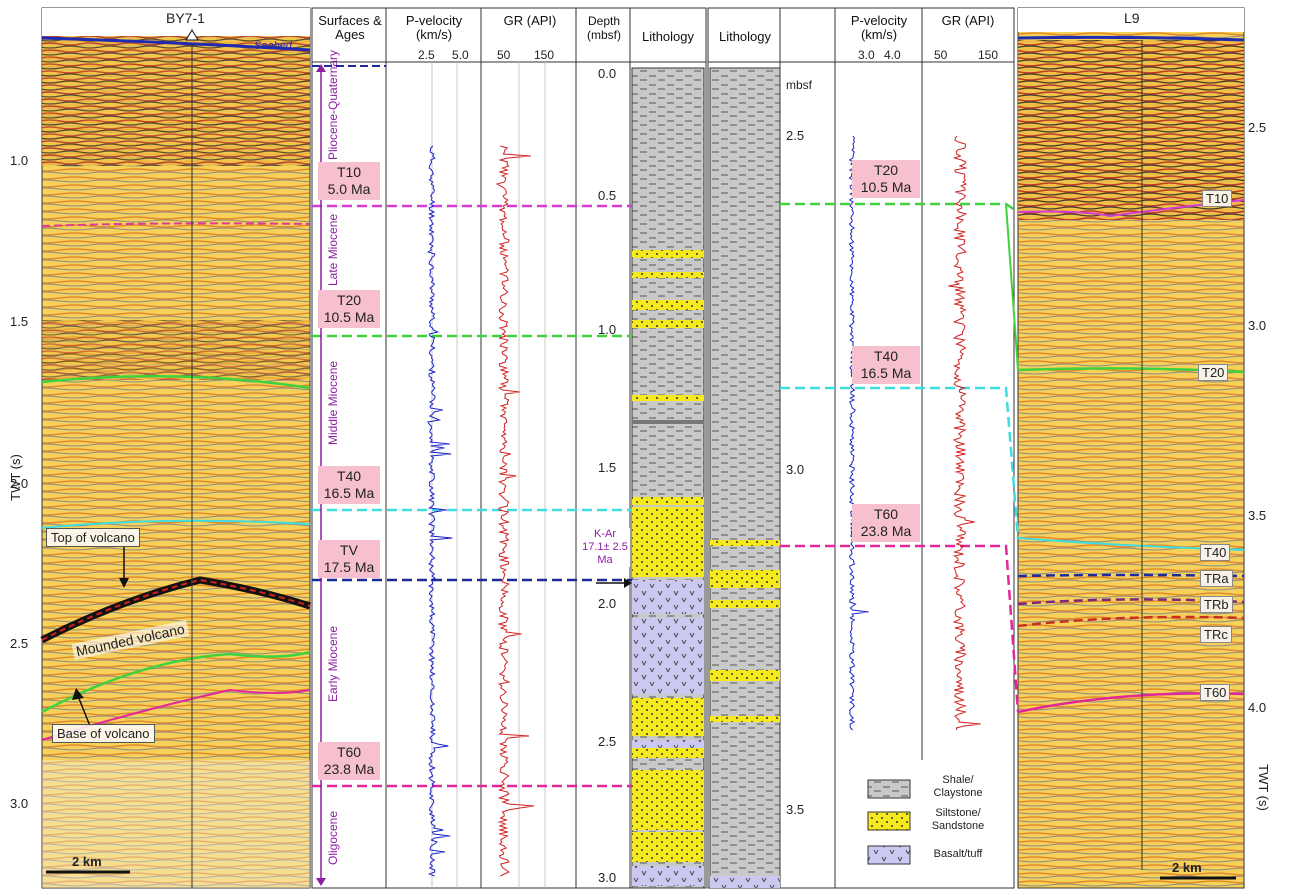 The width and height of the screenshot is (1290, 892). What do you see at coordinates (1187, 867) in the screenshot?
I see `right-scale-bar-label: 2 km` at bounding box center [1187, 867].